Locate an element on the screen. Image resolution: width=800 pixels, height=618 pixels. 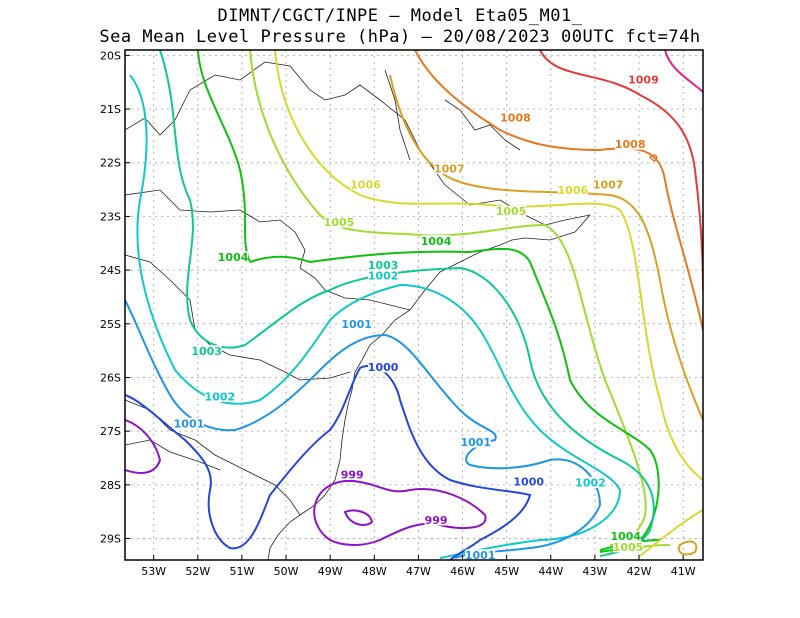
lat-tick-label: 24S is located at coordinates (110, 270).